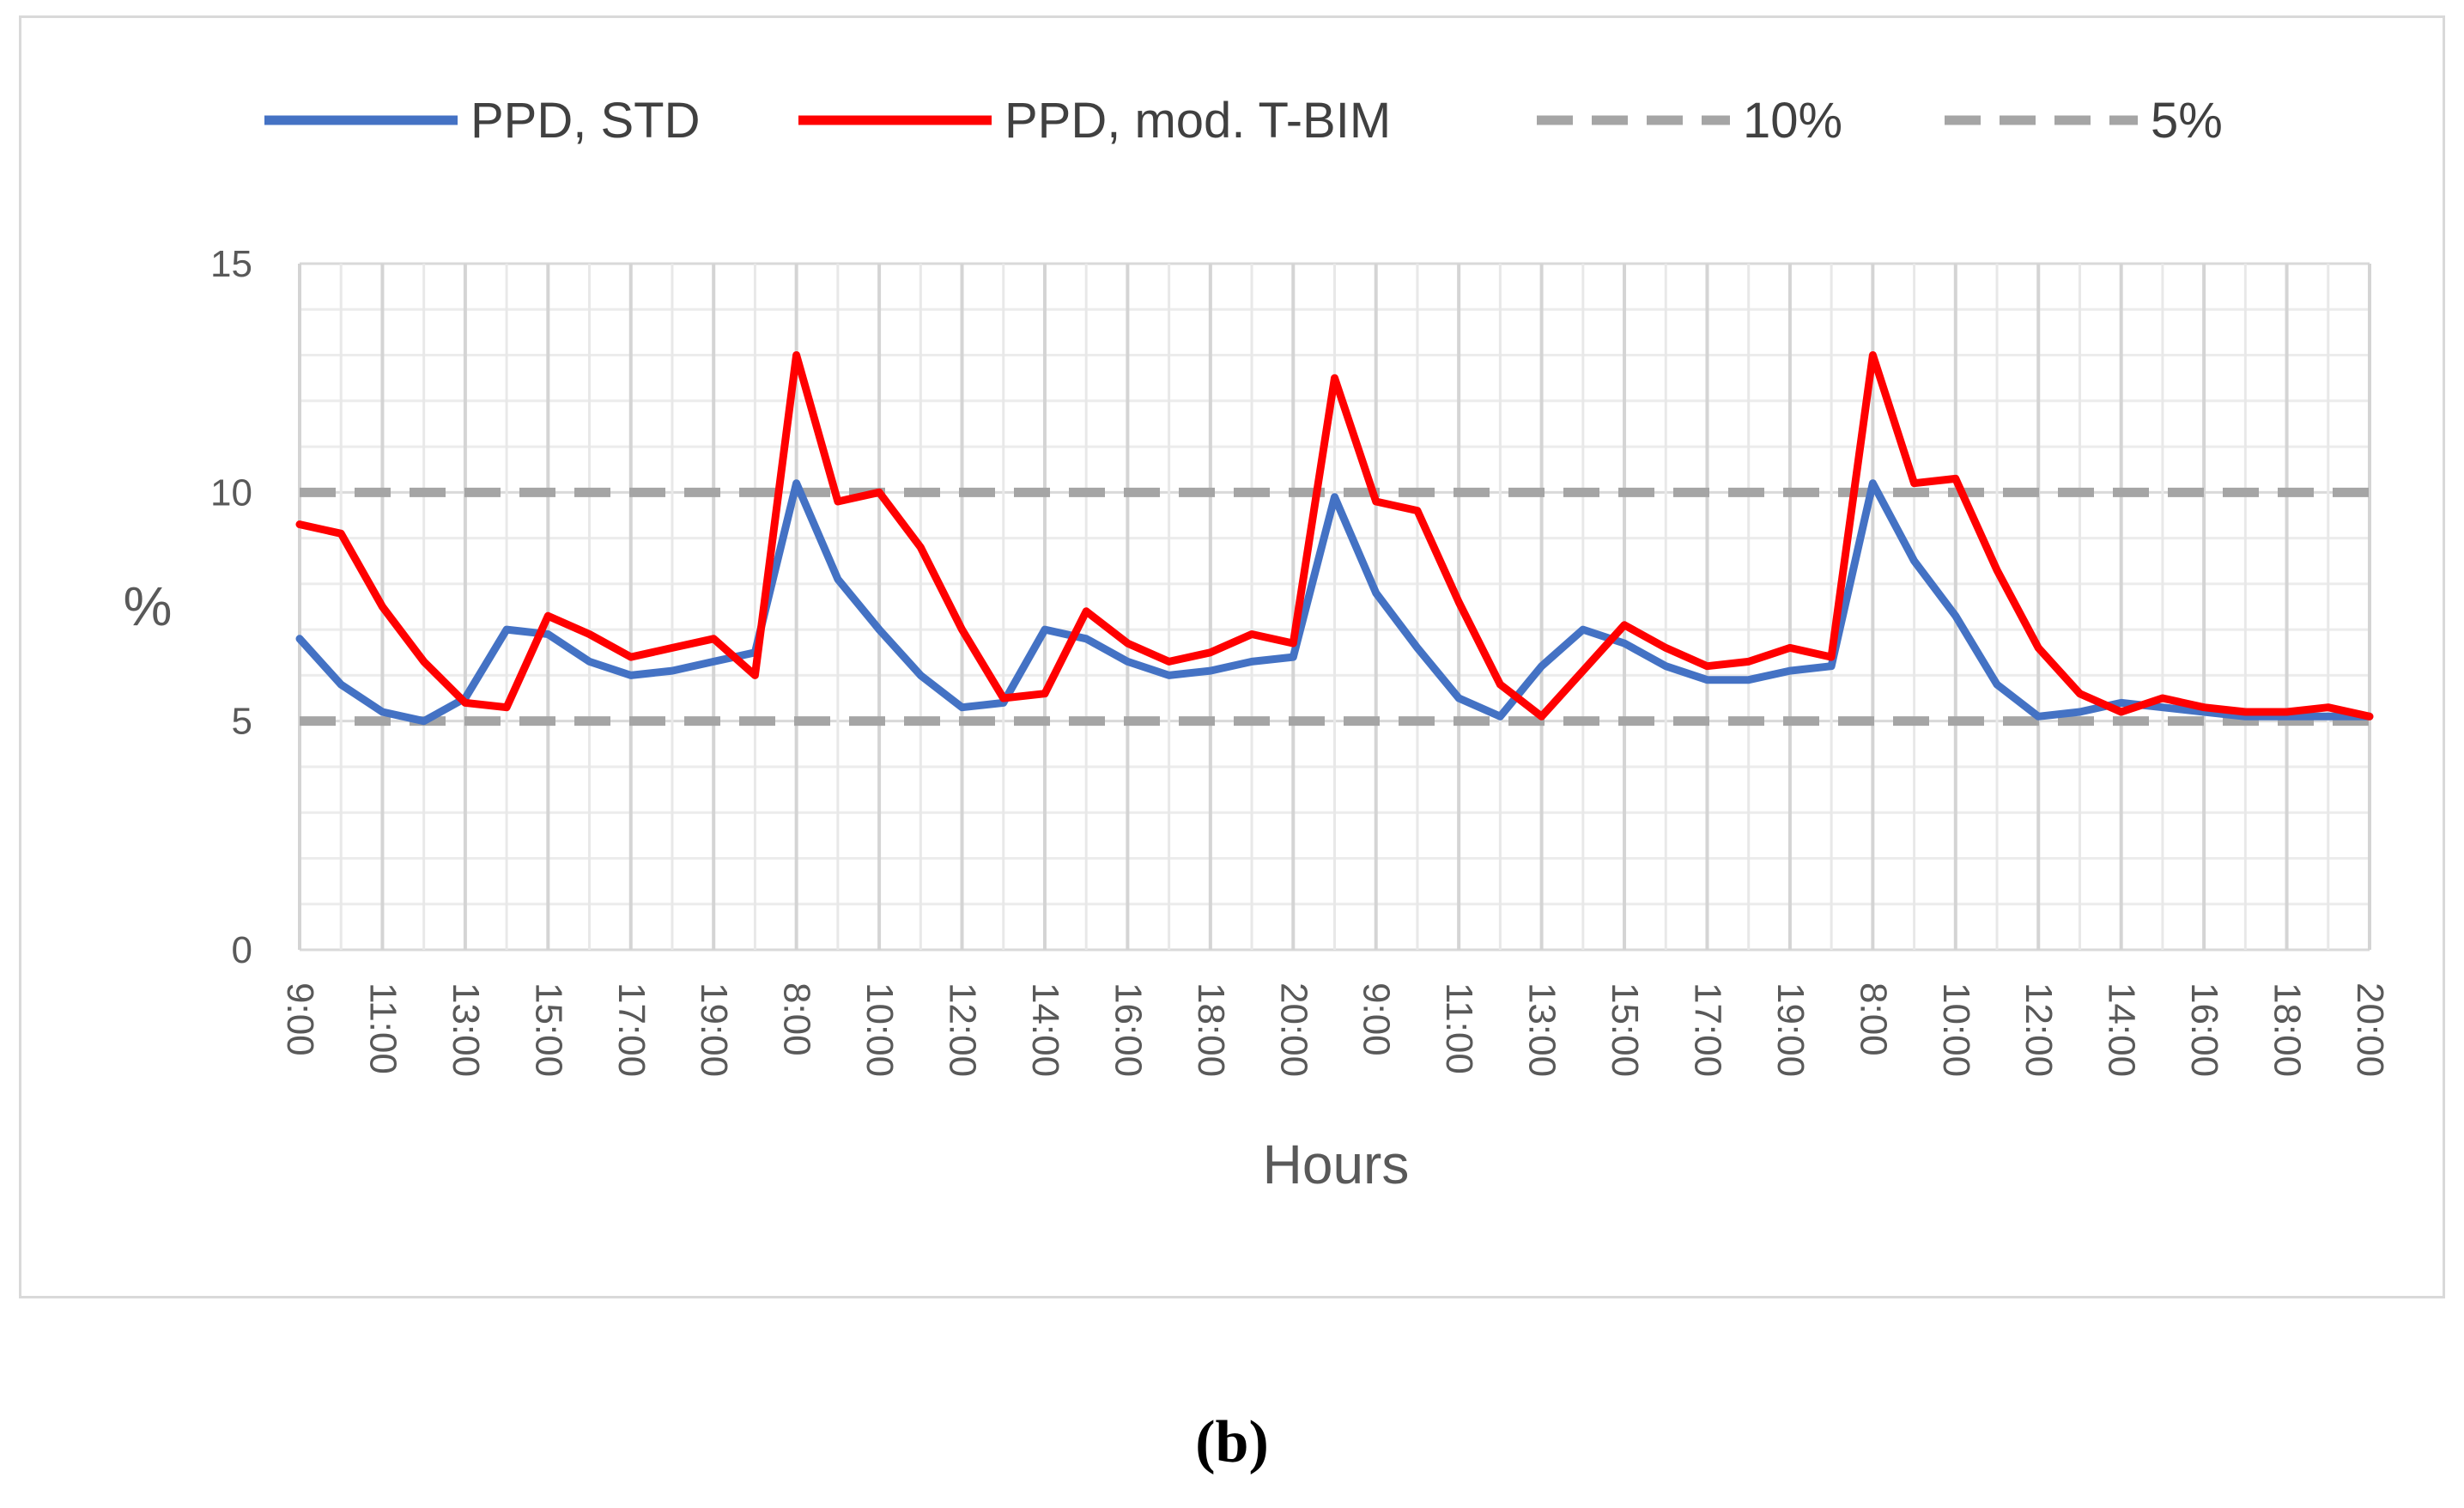 This screenshot has height=1508, width=2464. What do you see at coordinates (1792, 121) in the screenshot?
I see `legend-label: 10%` at bounding box center [1792, 121].